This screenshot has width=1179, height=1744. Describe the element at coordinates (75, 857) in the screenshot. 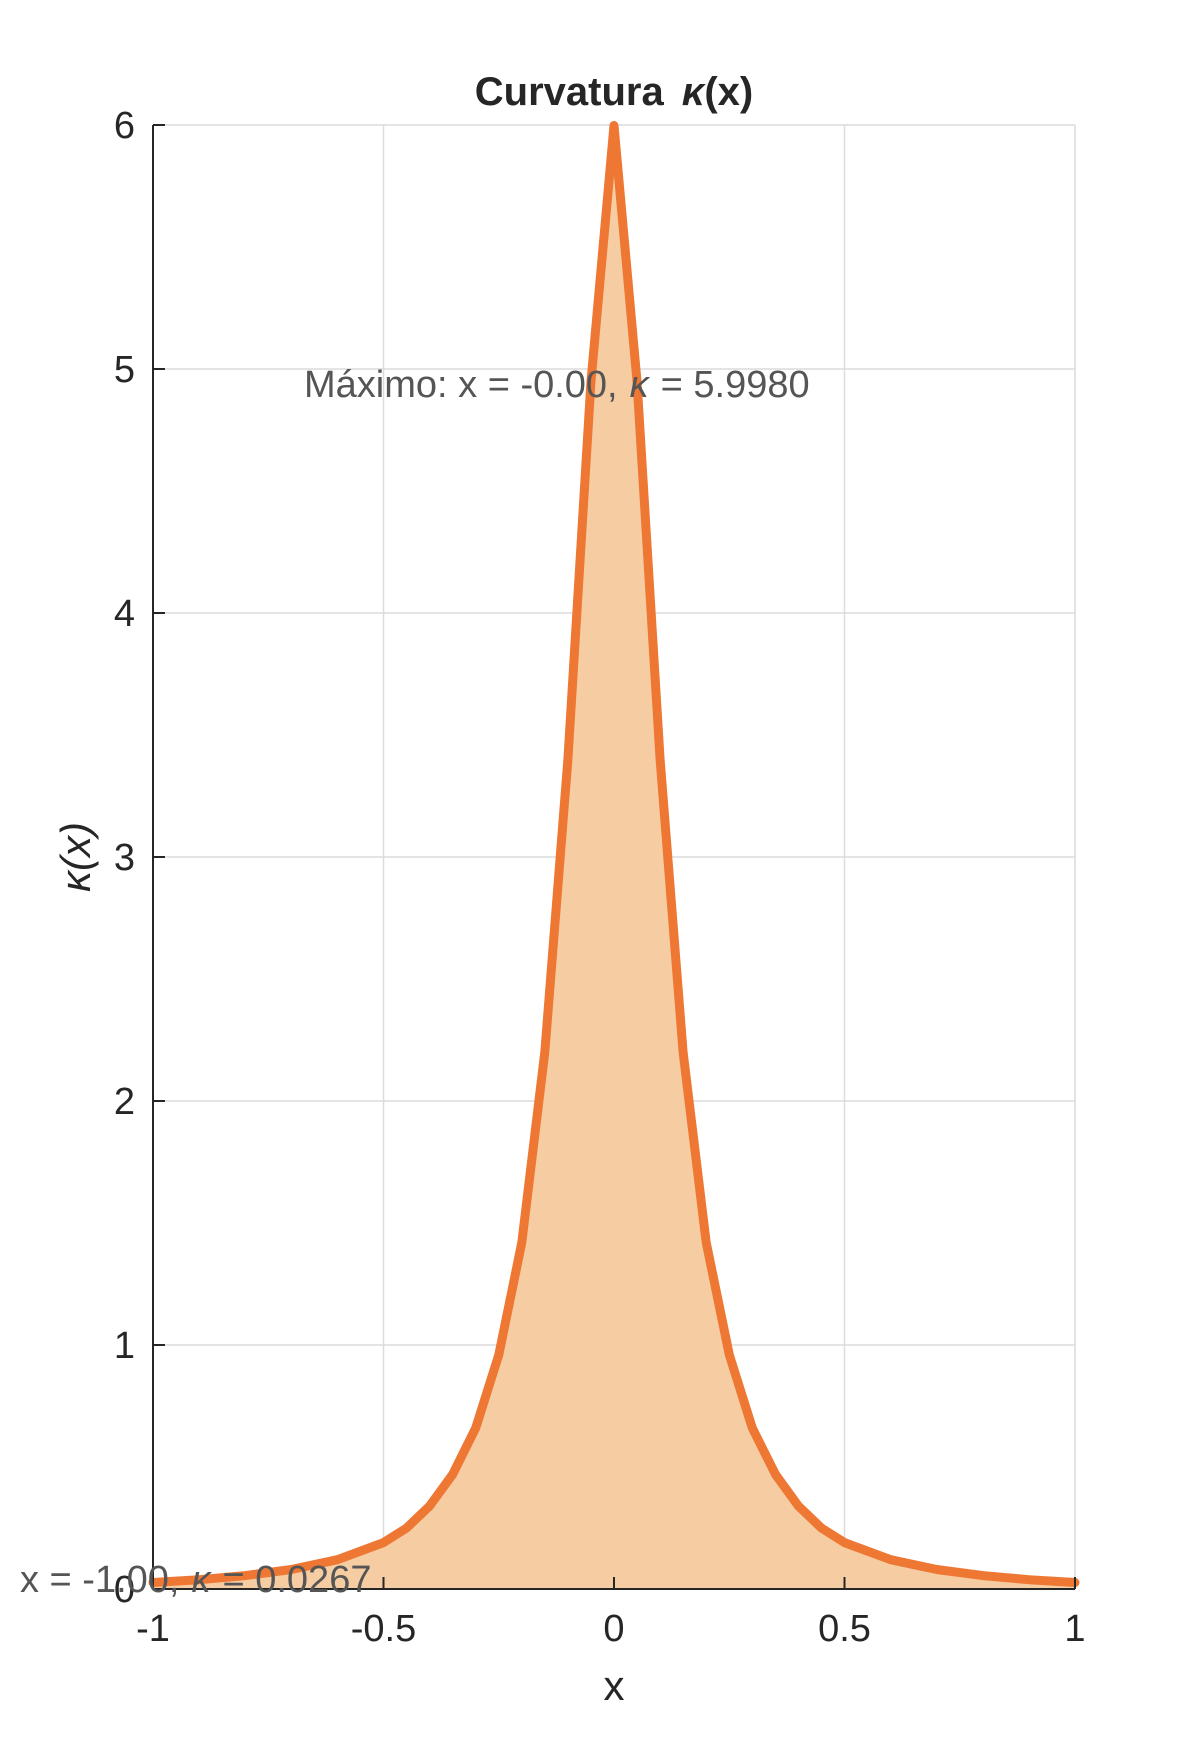

I see `y-axis-label: κ(x)` at that location.